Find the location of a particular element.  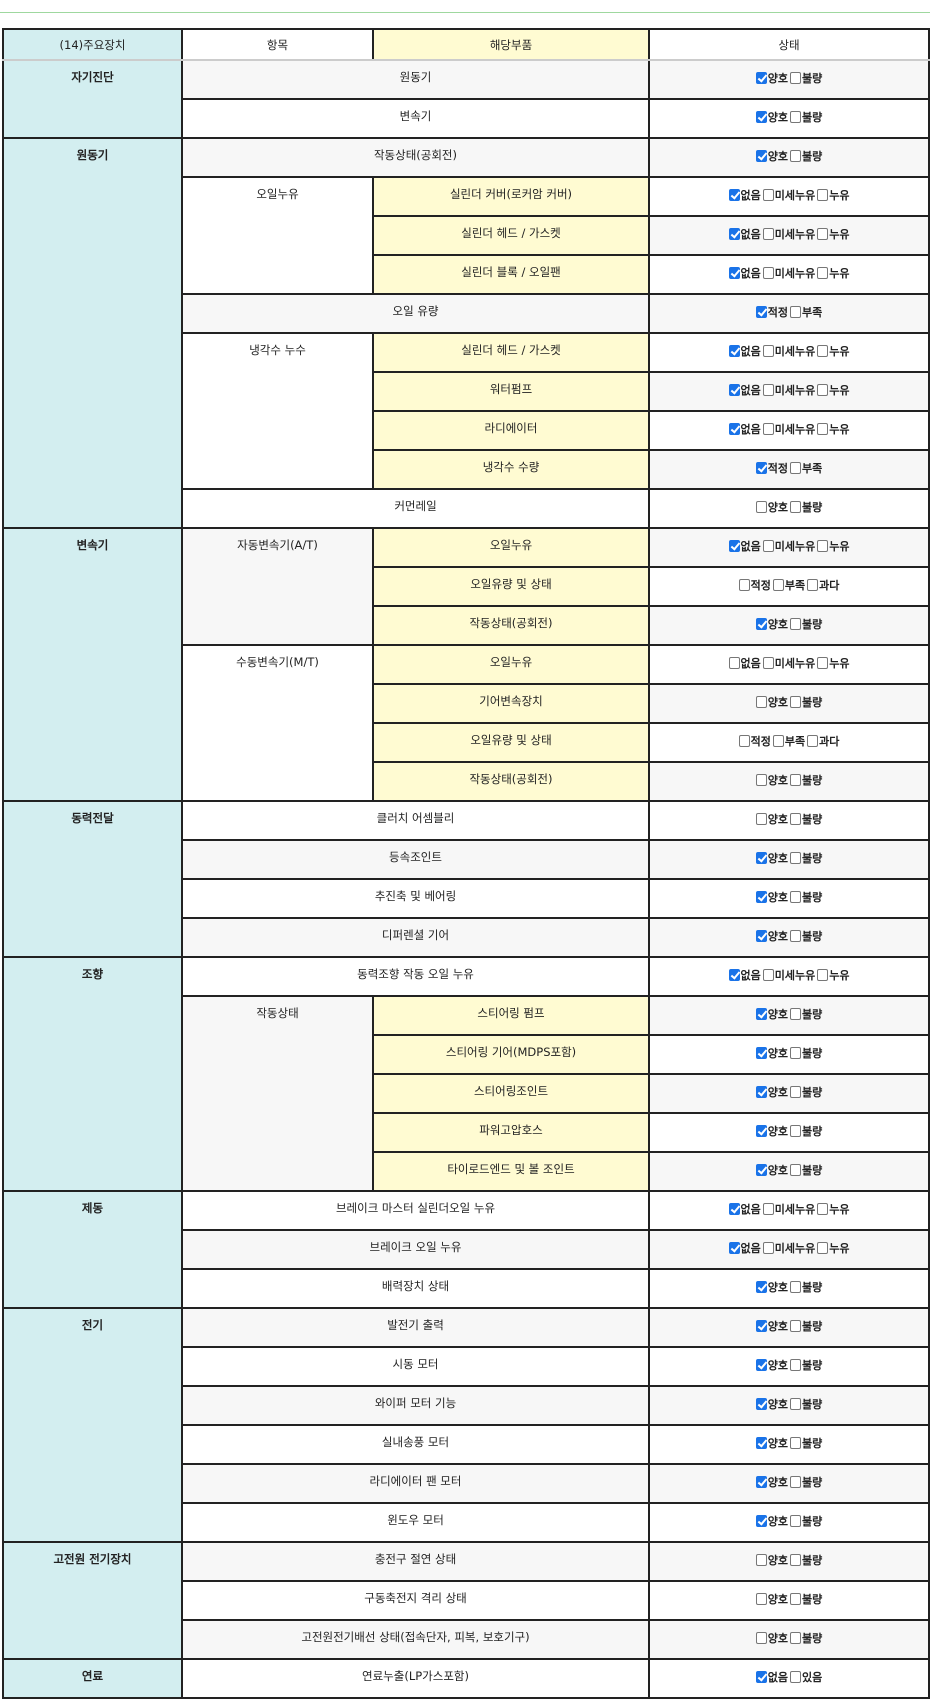

status-option: 있음 is located at coordinates (806, 1677).